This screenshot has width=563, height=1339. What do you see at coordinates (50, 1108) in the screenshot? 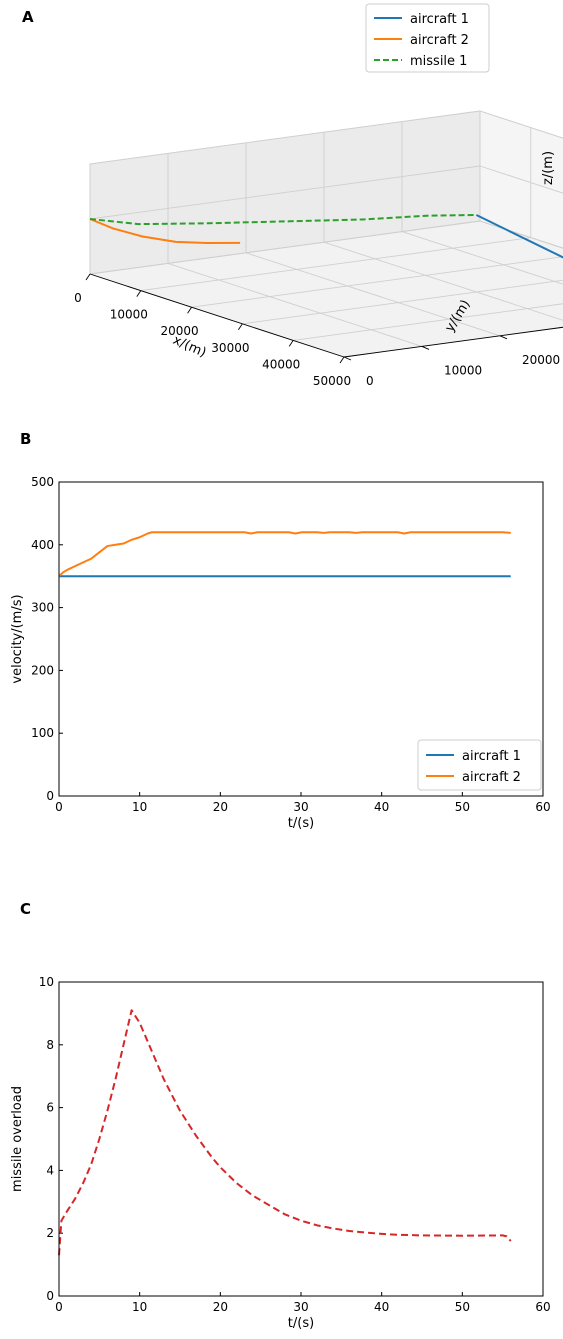
I see `y-tick-label: 6` at bounding box center [50, 1108].